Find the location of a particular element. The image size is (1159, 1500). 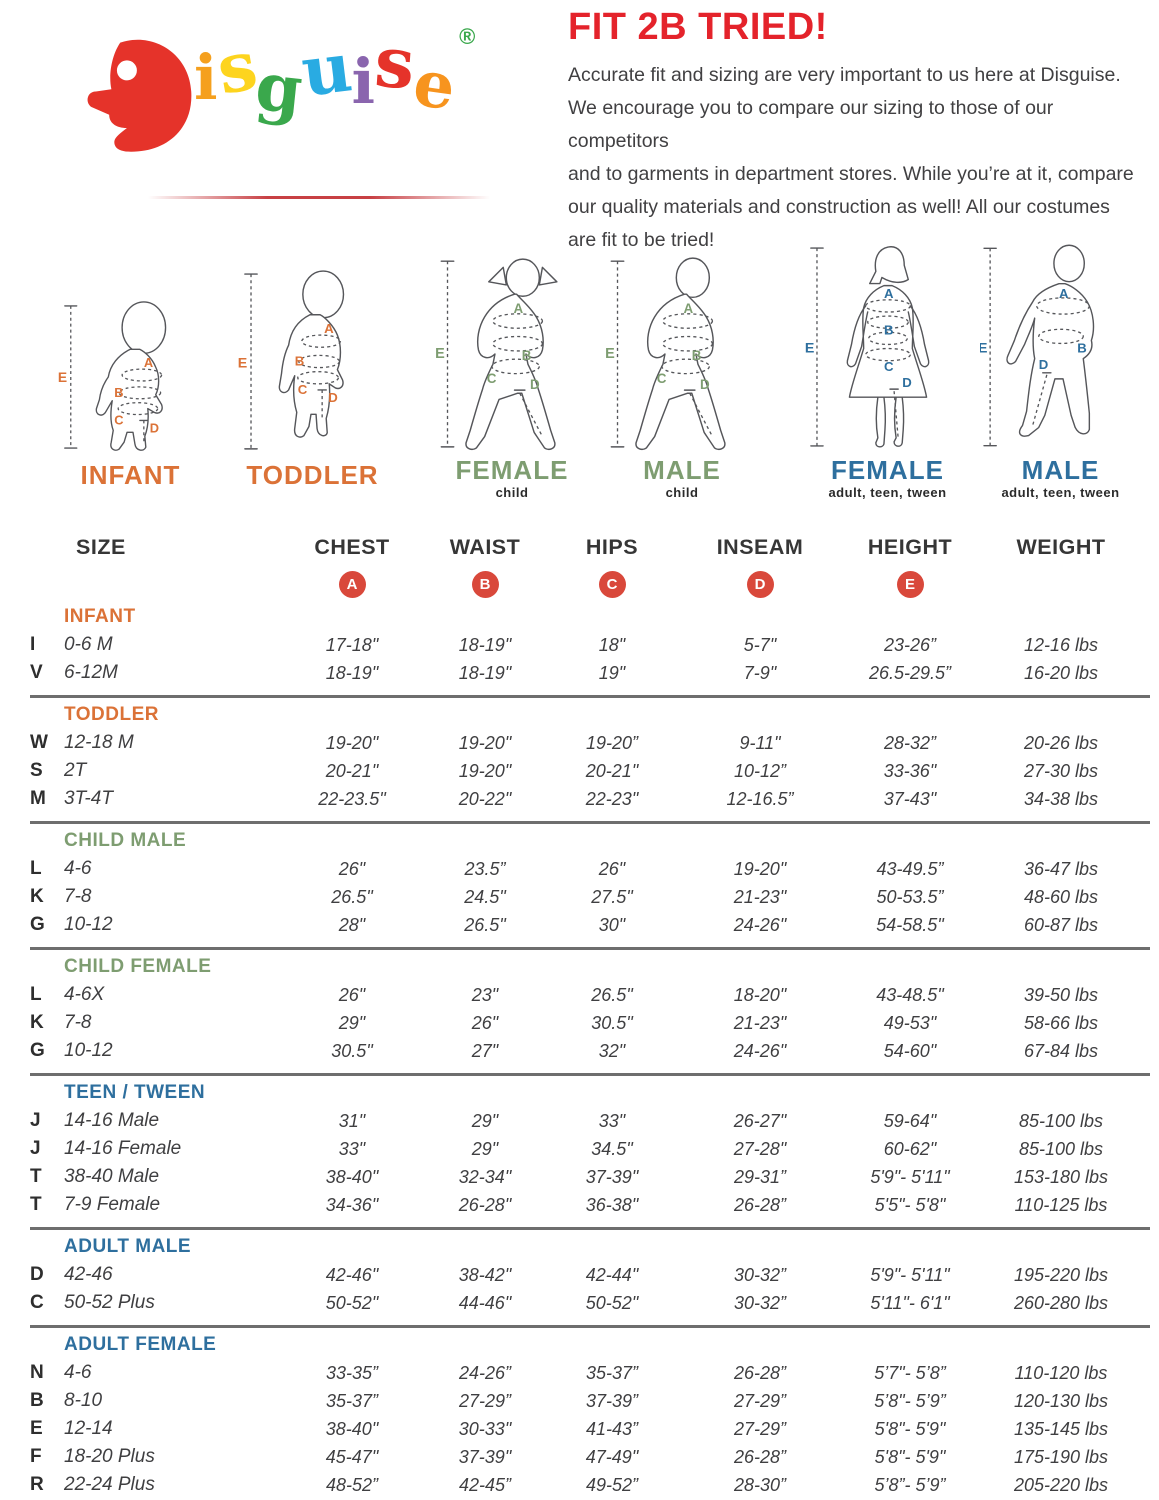

logo-letter-d is located at coordinates (139, 95).